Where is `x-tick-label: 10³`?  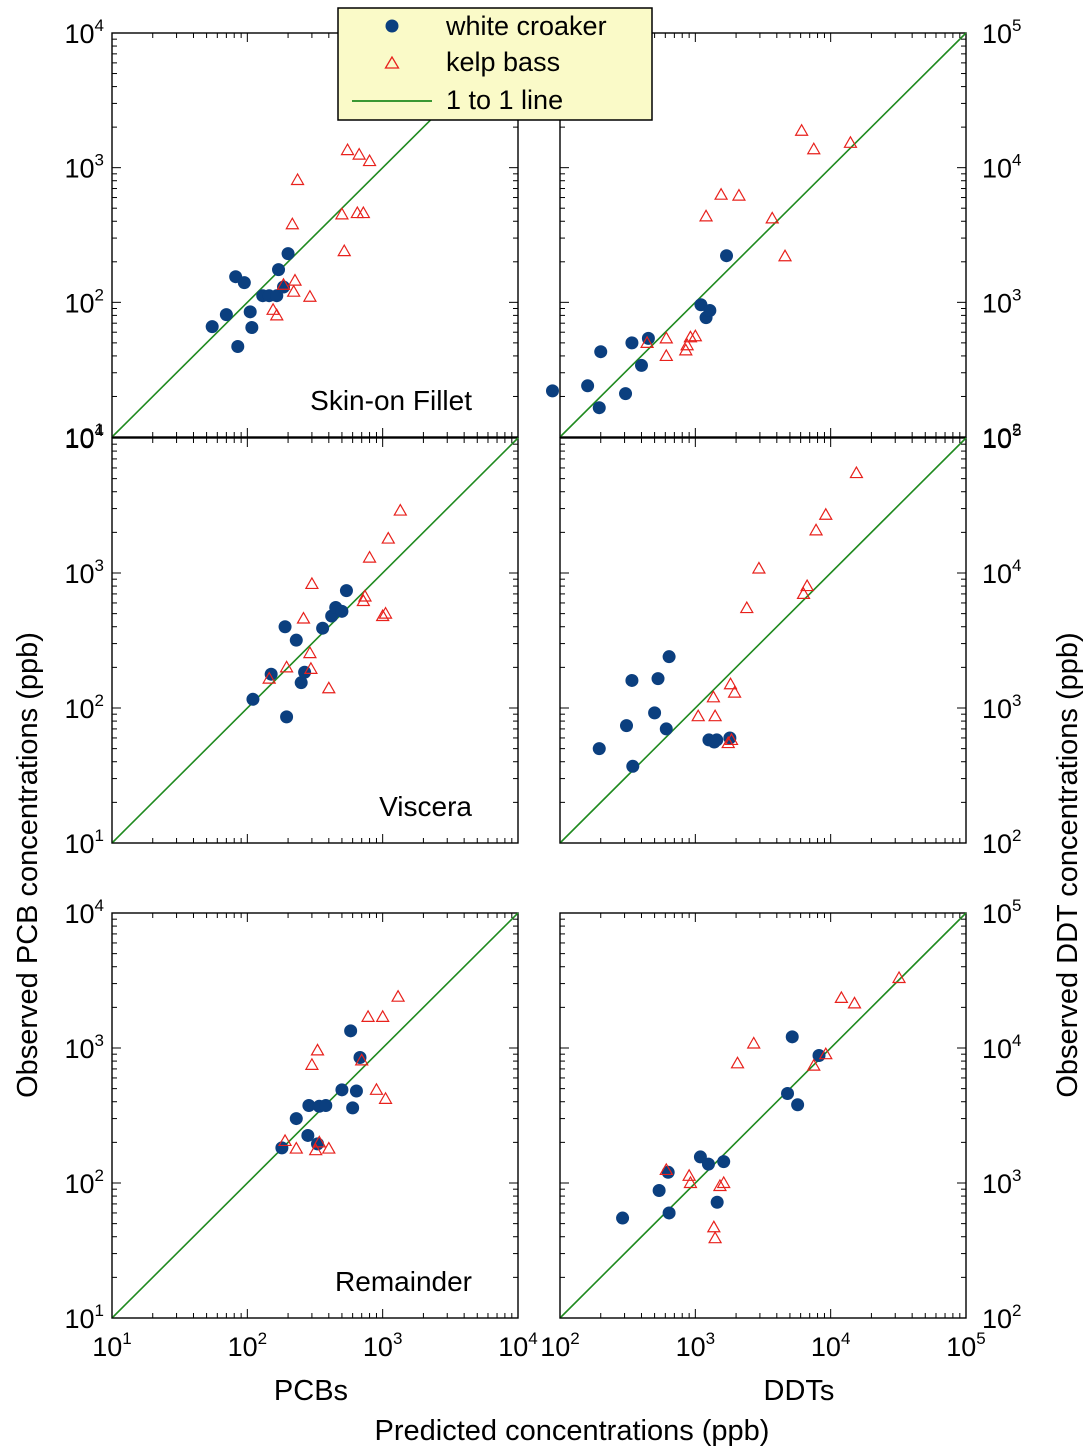 x-tick-label: 10³ is located at coordinates (696, 1345).